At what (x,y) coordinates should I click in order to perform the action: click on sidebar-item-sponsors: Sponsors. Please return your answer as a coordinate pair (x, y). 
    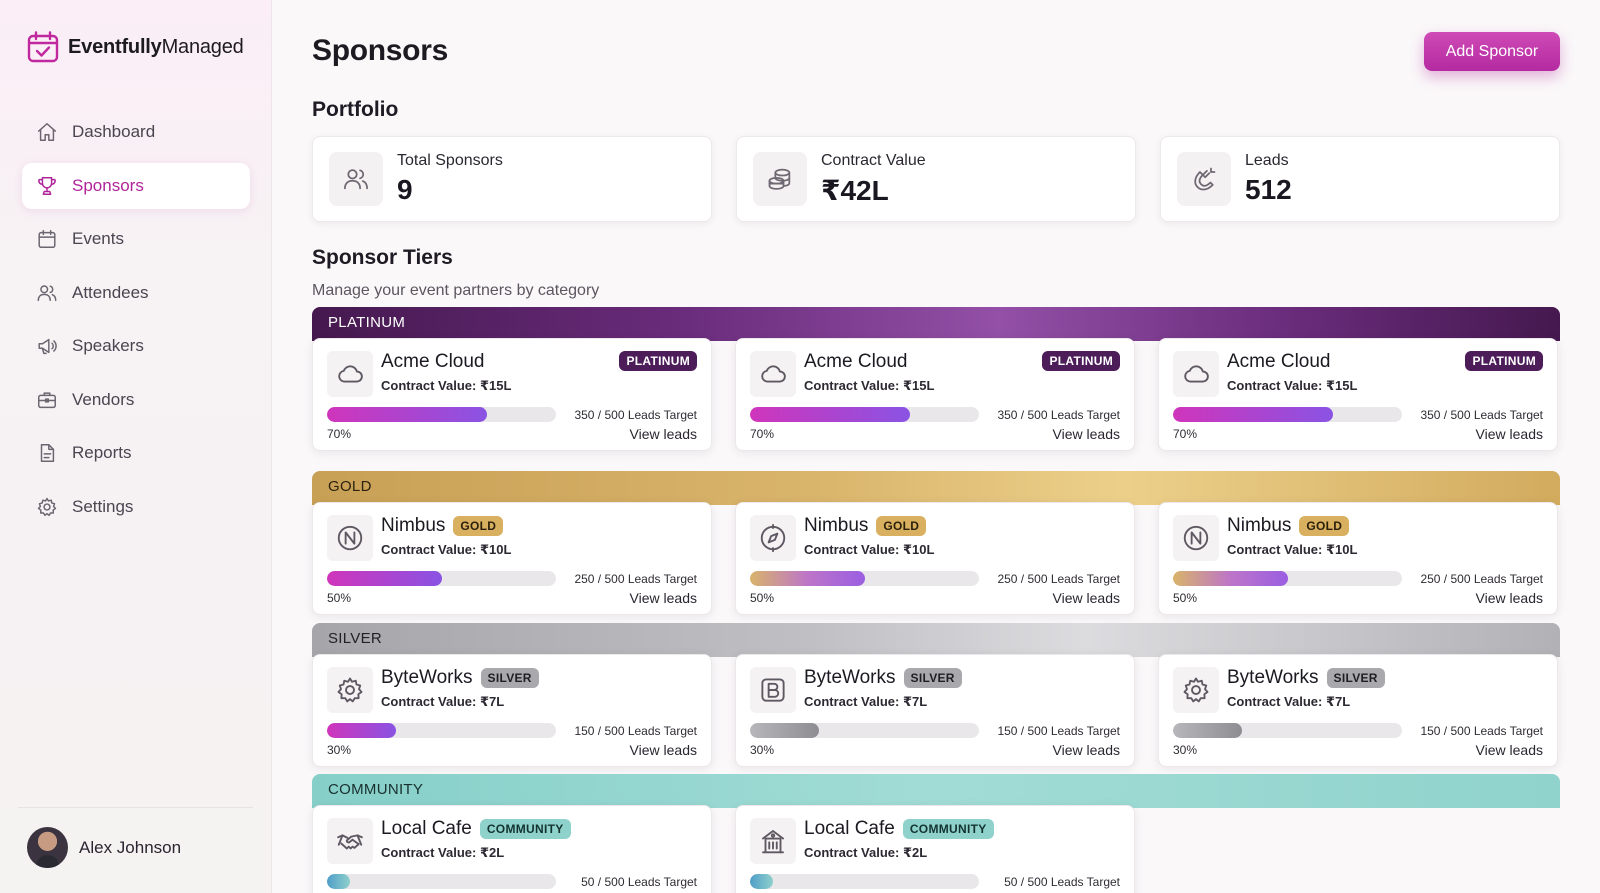
    Looking at the image, I should click on (136, 185).